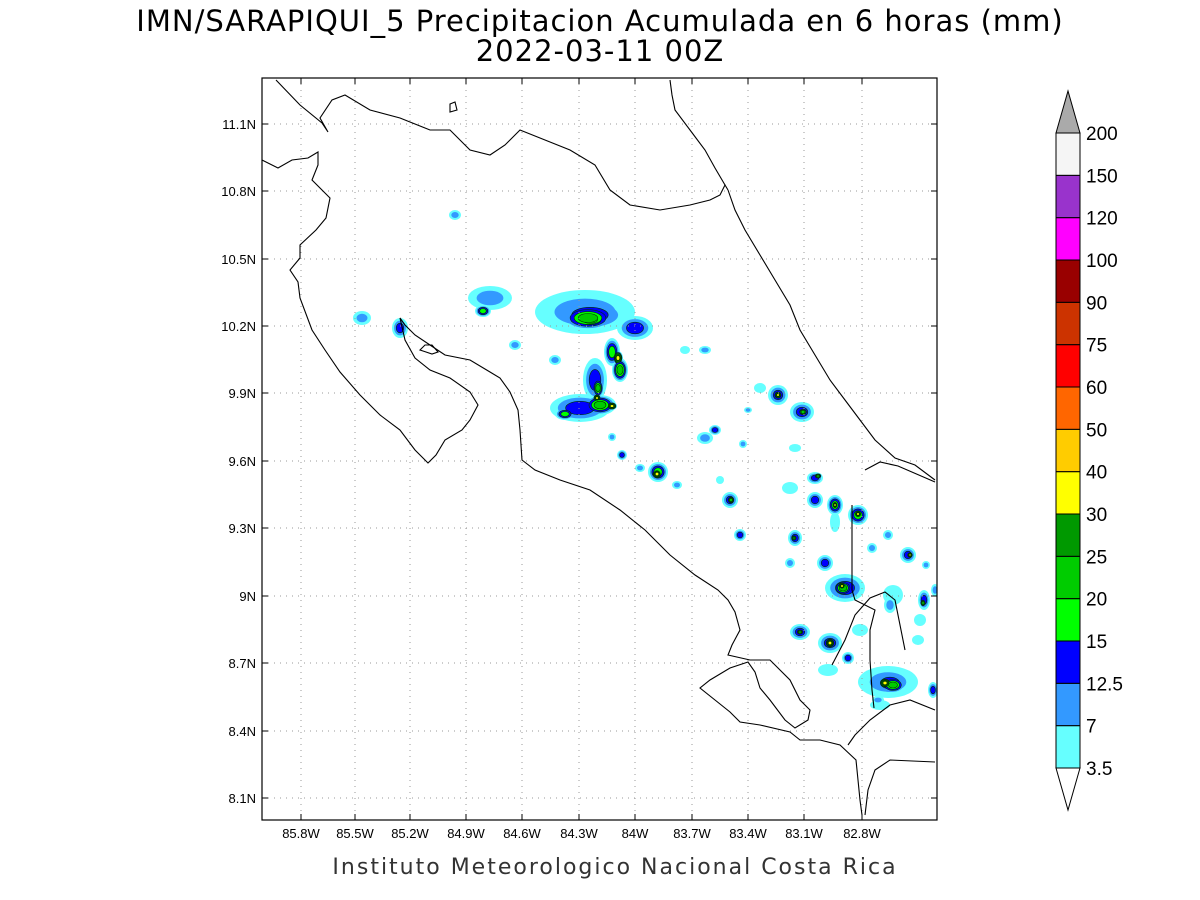 The image size is (1200, 900). Describe the element at coordinates (301, 833) in the screenshot. I see `longitude-tick-label: 85.8W` at that location.